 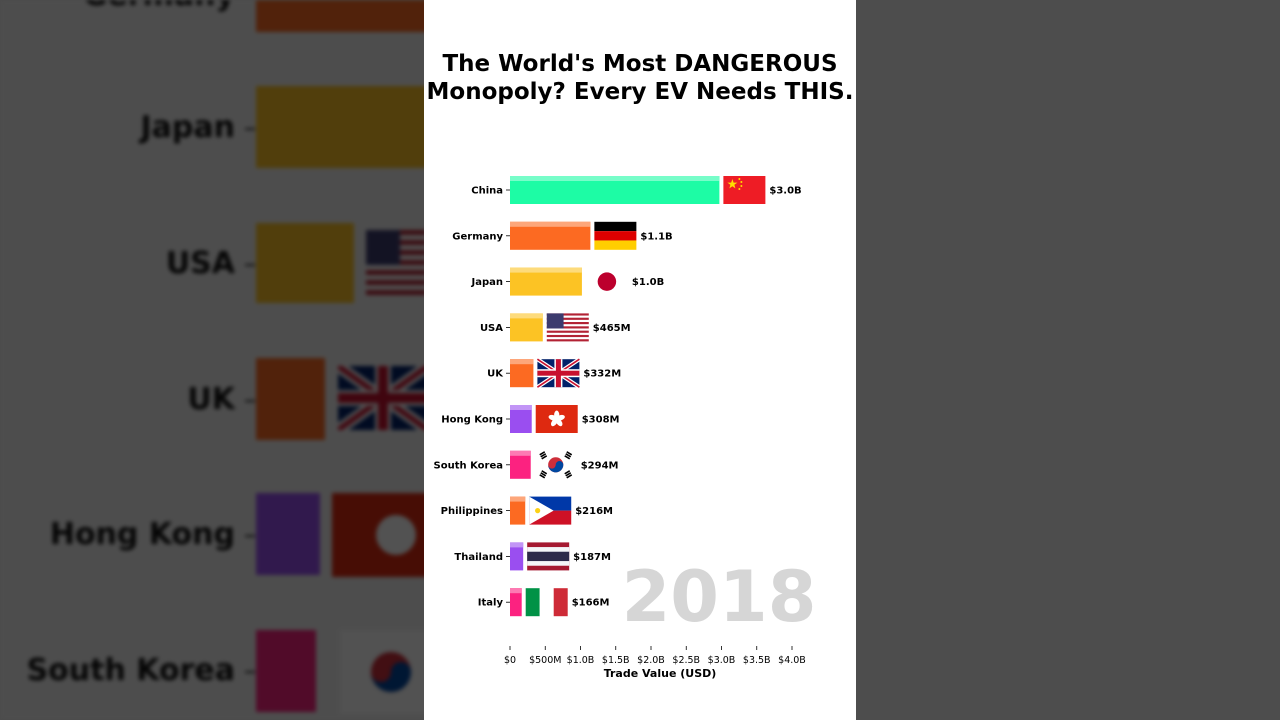 I want to click on value-label-philippines: $216M, so click(x=594, y=511).